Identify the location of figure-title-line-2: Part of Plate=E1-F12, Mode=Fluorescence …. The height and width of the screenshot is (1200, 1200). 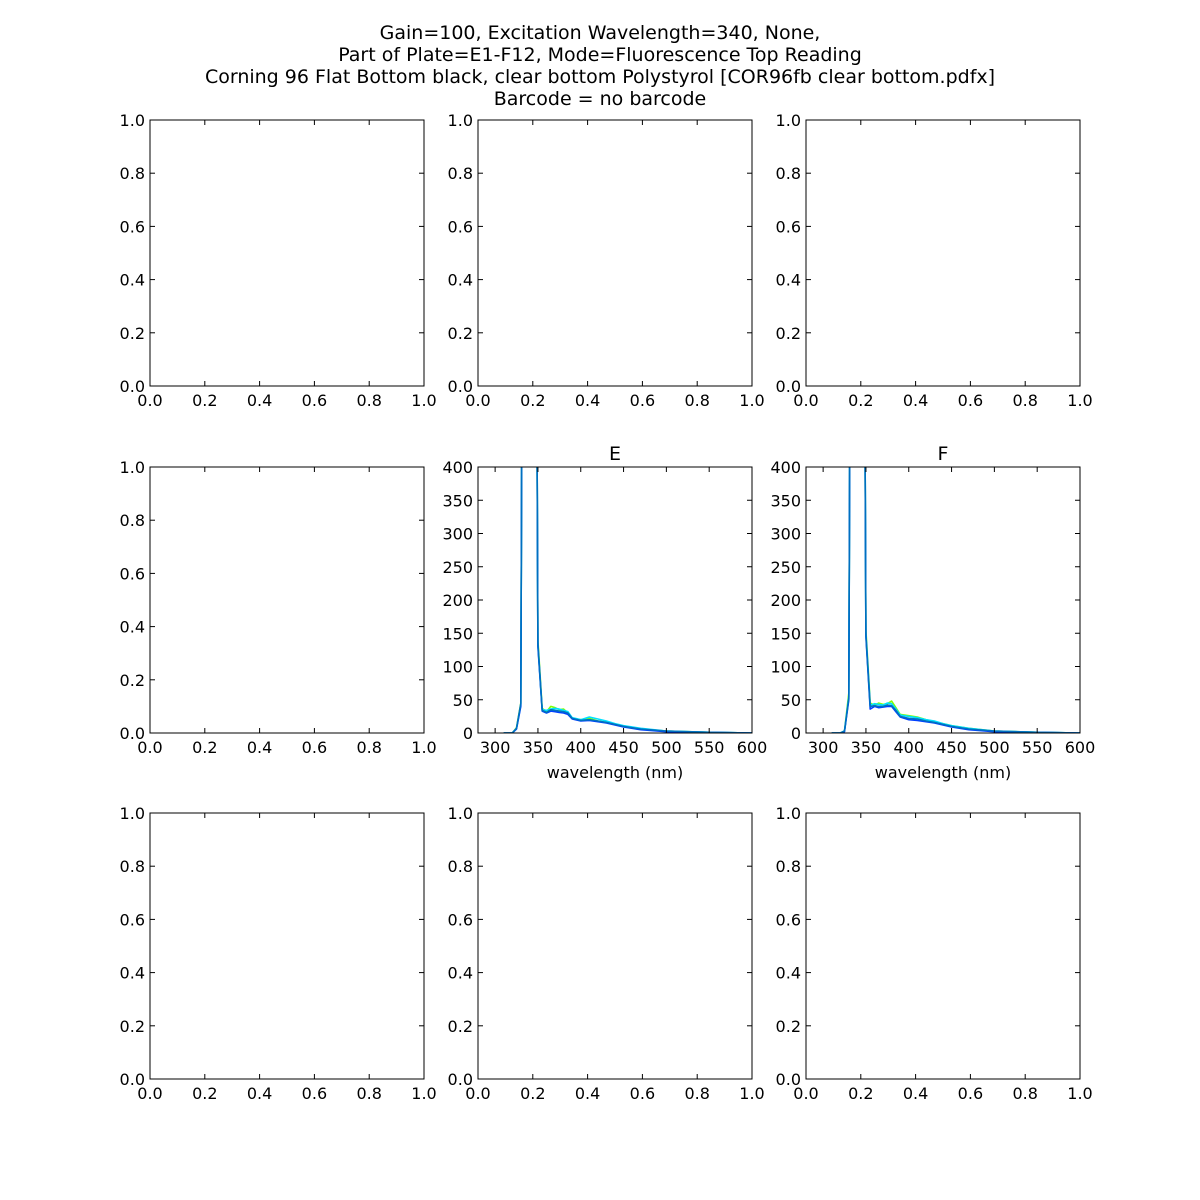
(600, 55).